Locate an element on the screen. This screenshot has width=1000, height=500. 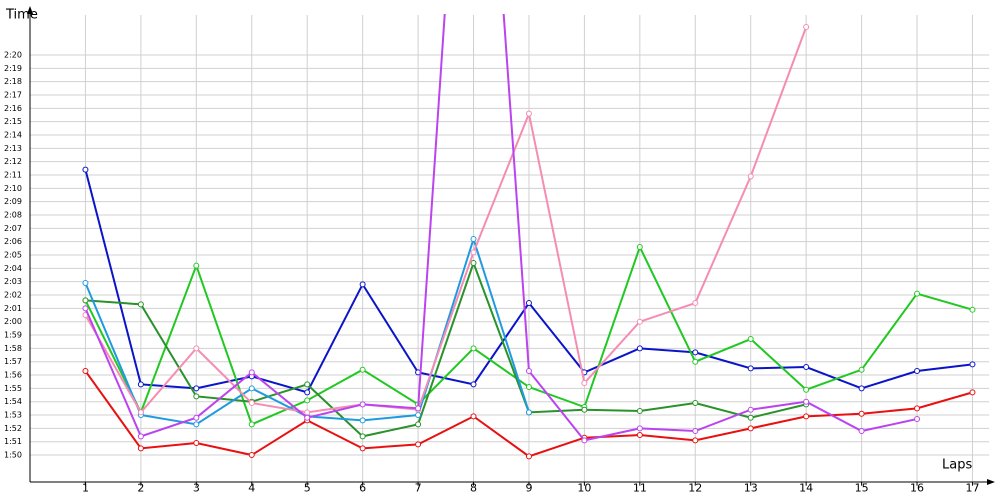
y-tick-label: 2:08 is located at coordinates (13, 215).